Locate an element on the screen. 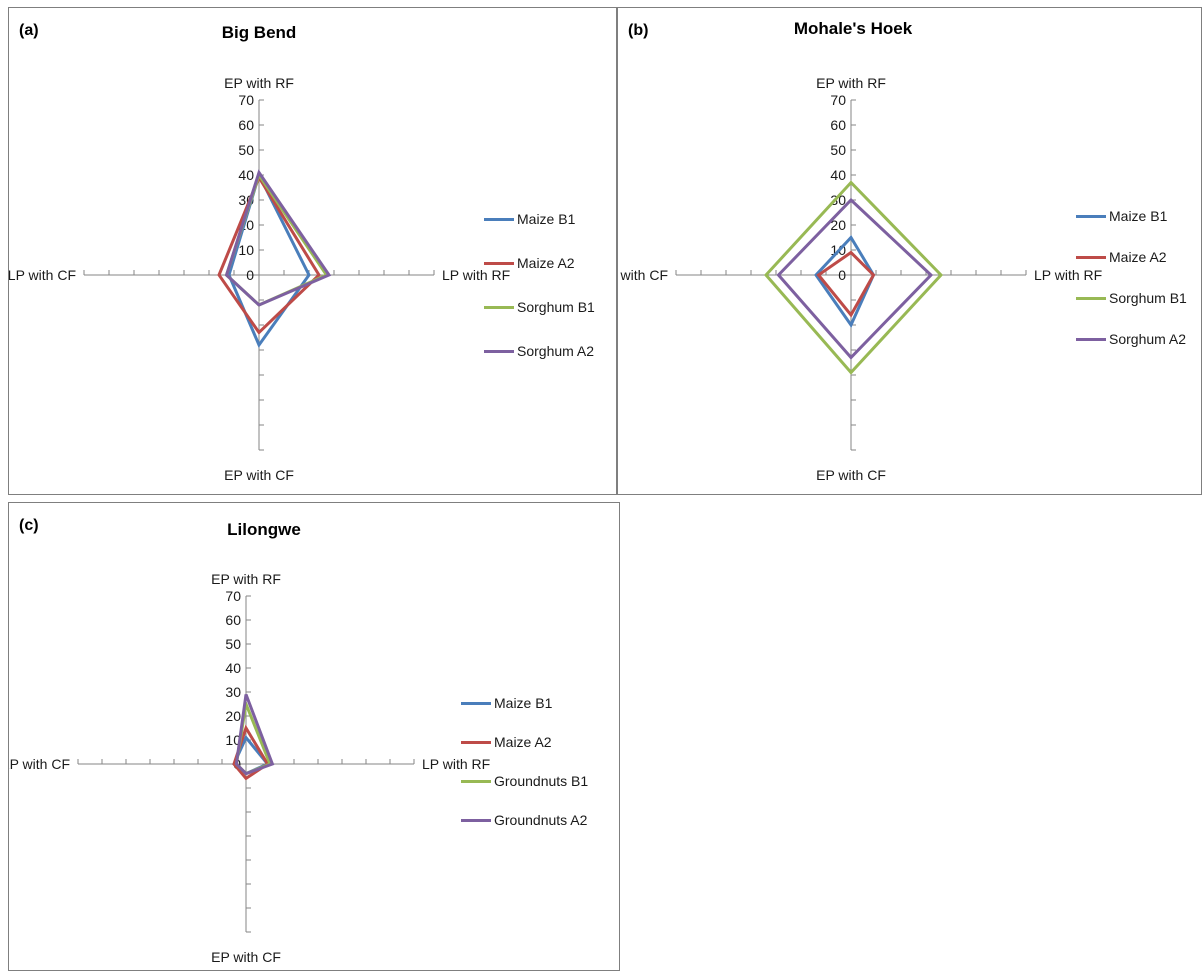  series-sorghum-b1 is located at coordinates (853, 277).